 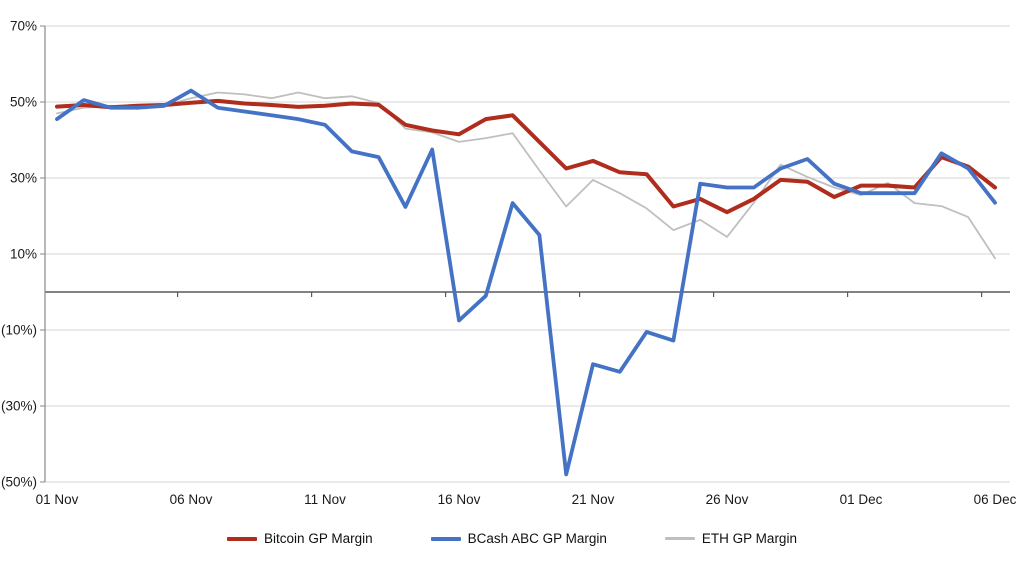 What do you see at coordinates (23, 102) in the screenshot?
I see `y-axis-label: 50%` at bounding box center [23, 102].